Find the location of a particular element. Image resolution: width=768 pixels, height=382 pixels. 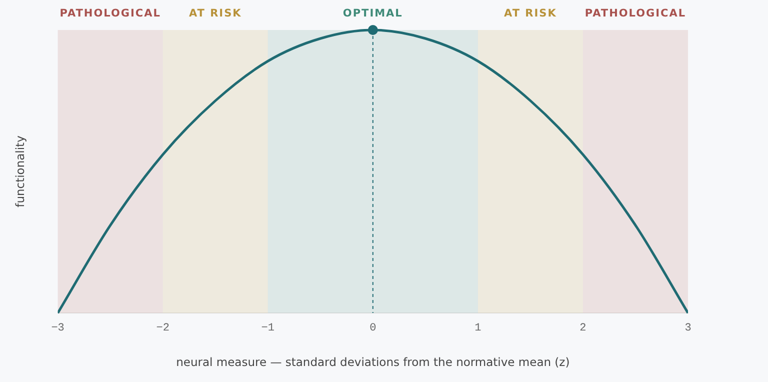

x-tick-label: 0 is located at coordinates (373, 328).